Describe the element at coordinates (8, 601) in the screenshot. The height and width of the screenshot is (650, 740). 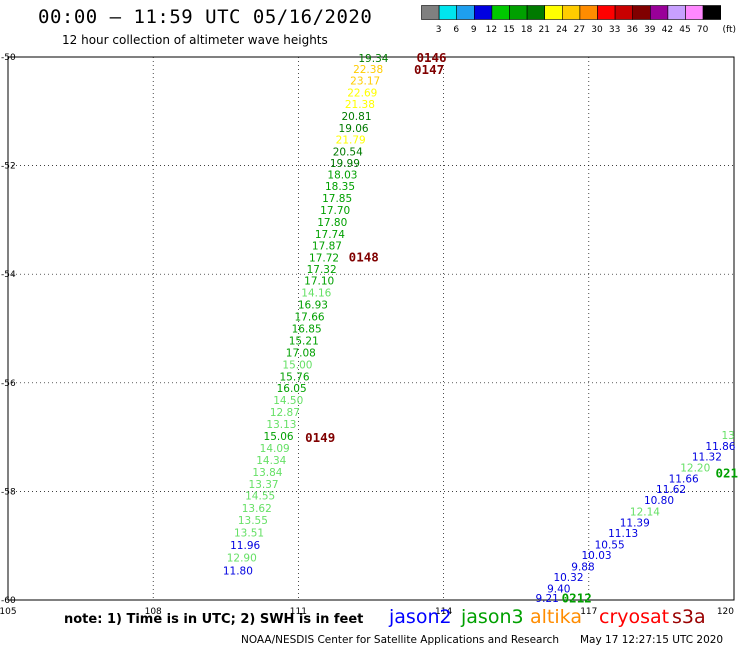
I see `y-tick-label: -60` at that location.